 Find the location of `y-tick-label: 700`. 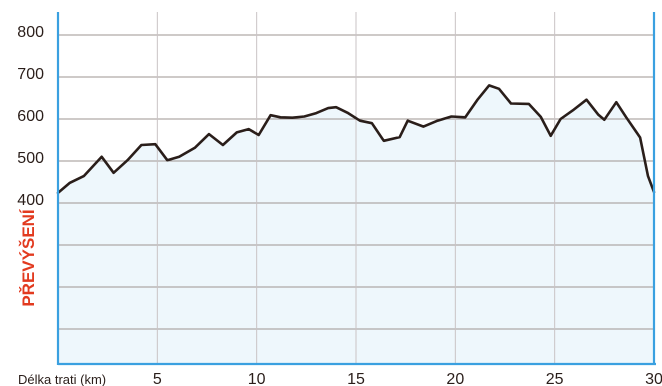

y-tick-label: 700 is located at coordinates (30, 74).